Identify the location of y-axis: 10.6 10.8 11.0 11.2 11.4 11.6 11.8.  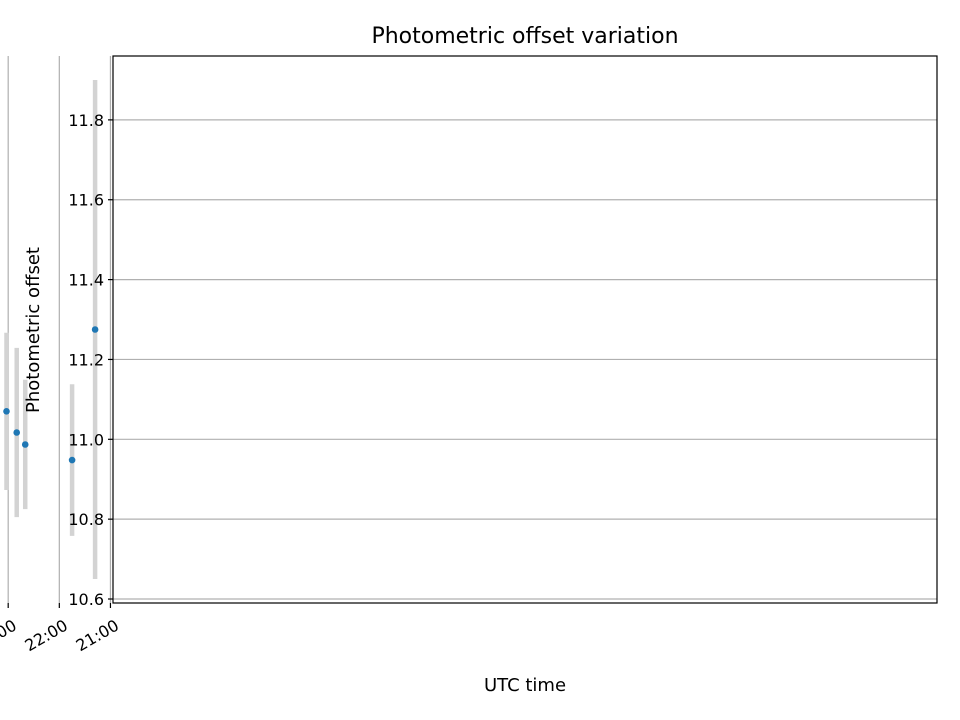
(90, 360).